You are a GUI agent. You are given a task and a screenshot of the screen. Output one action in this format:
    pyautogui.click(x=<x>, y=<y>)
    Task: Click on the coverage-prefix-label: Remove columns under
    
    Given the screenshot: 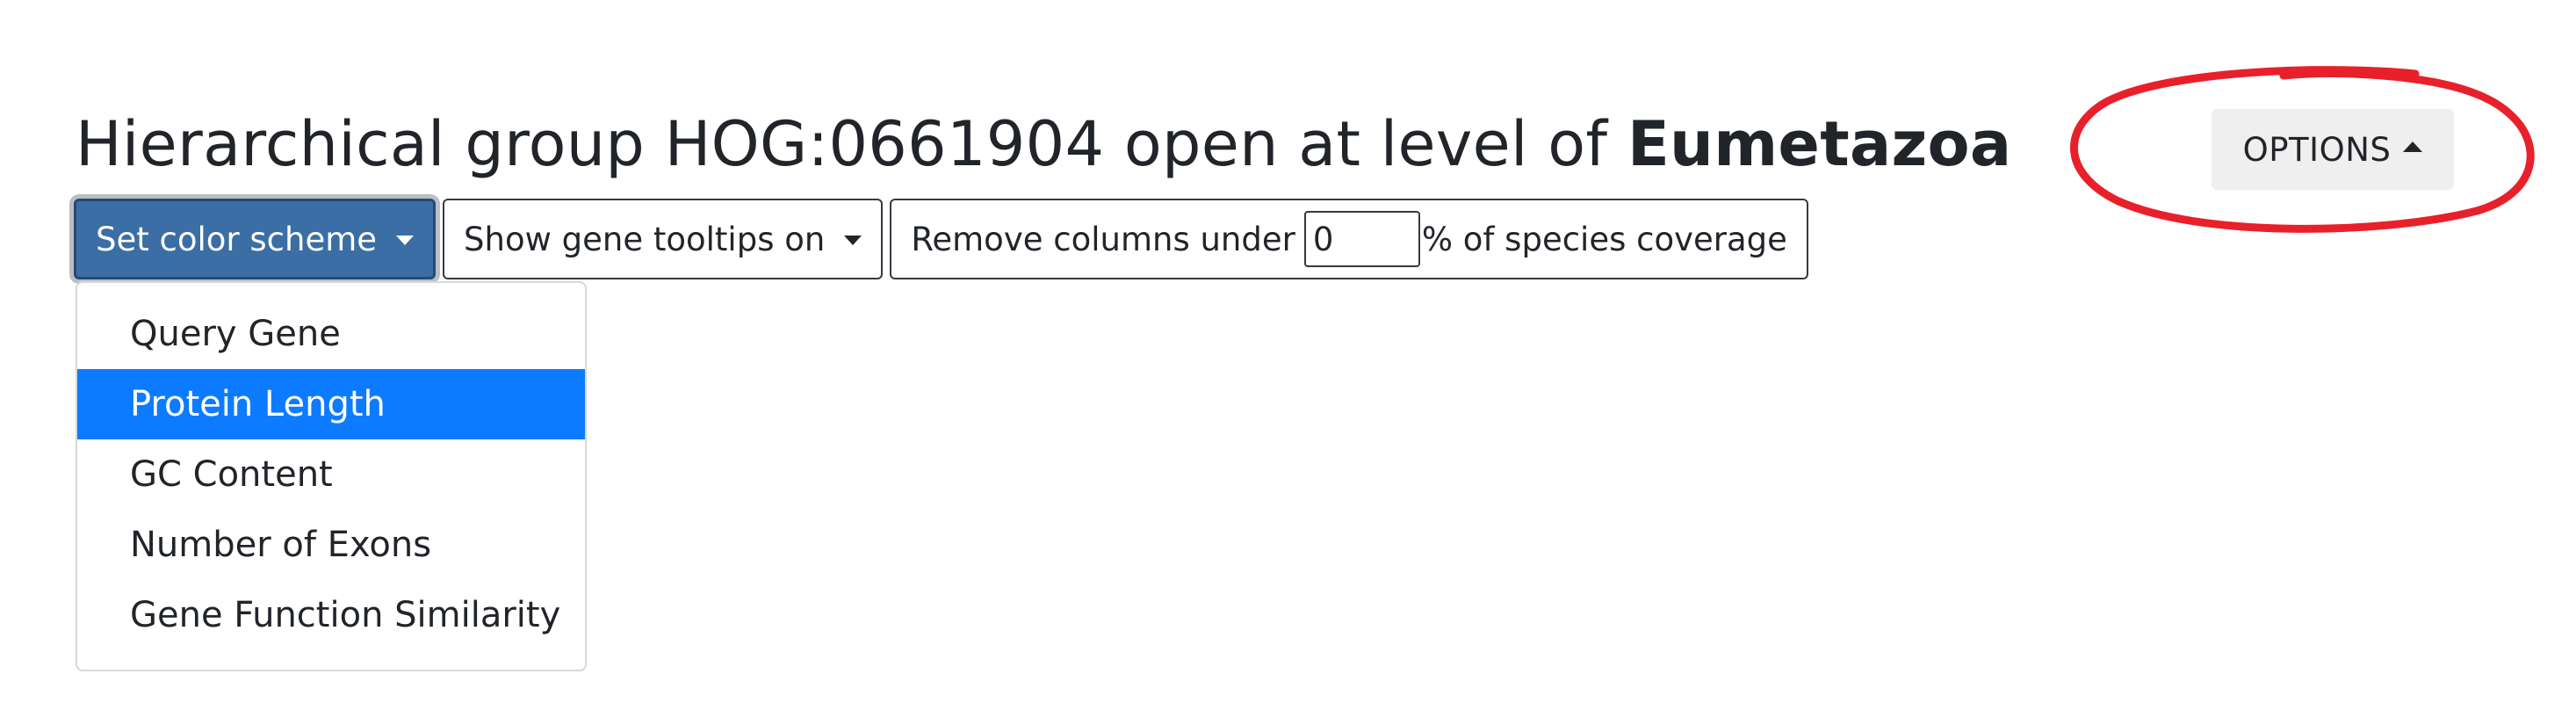 What is the action you would take?
    pyautogui.click(x=1103, y=239)
    